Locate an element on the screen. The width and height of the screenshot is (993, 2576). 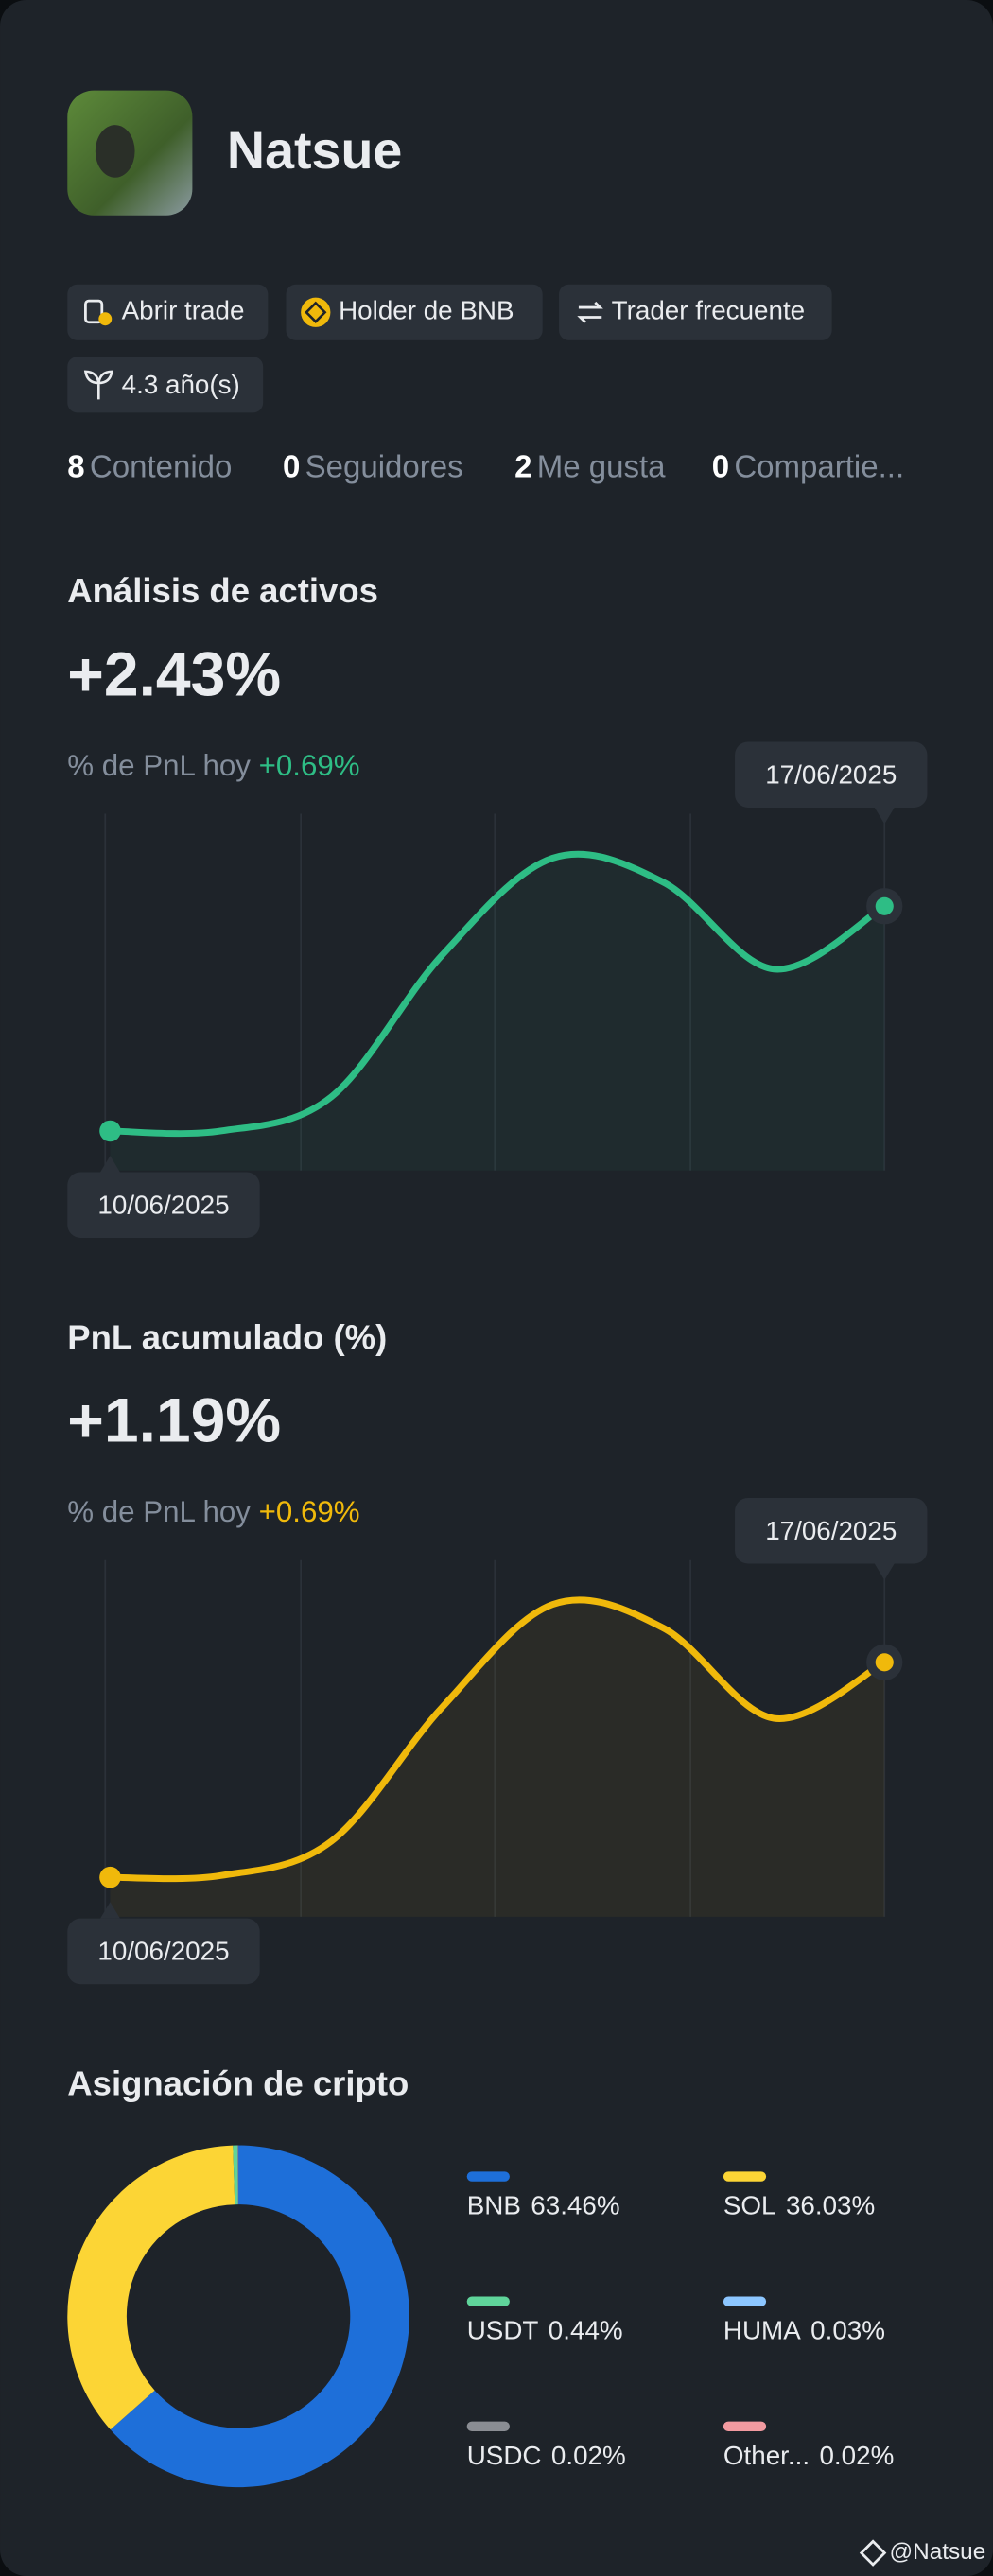
legend-value: 0.03% is located at coordinates (847, 2330).